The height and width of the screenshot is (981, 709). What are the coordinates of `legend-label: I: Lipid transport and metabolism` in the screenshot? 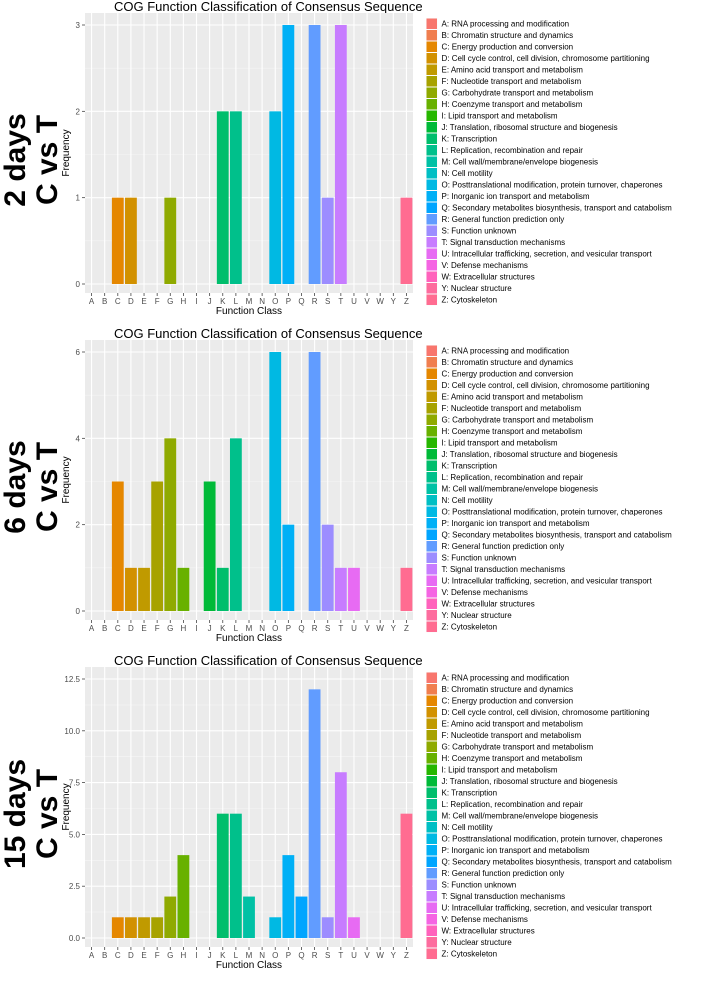 It's located at (500, 116).